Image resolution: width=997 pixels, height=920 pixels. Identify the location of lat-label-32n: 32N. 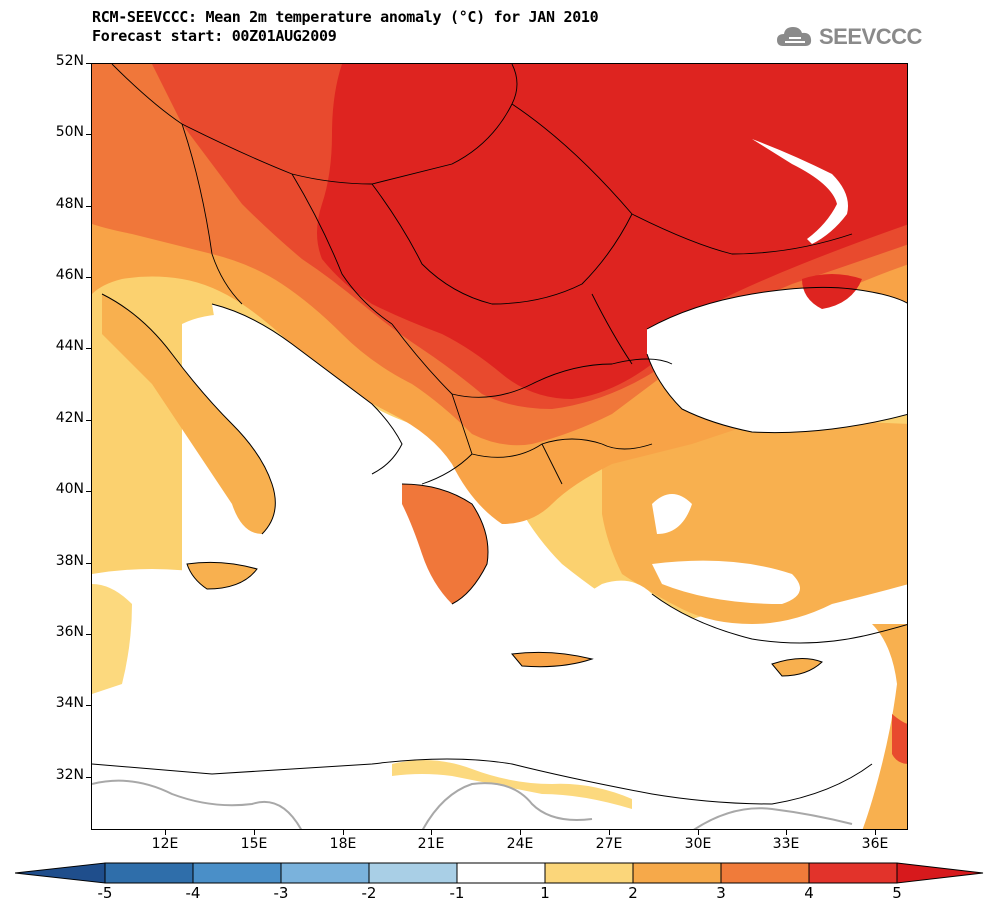
(69, 775).